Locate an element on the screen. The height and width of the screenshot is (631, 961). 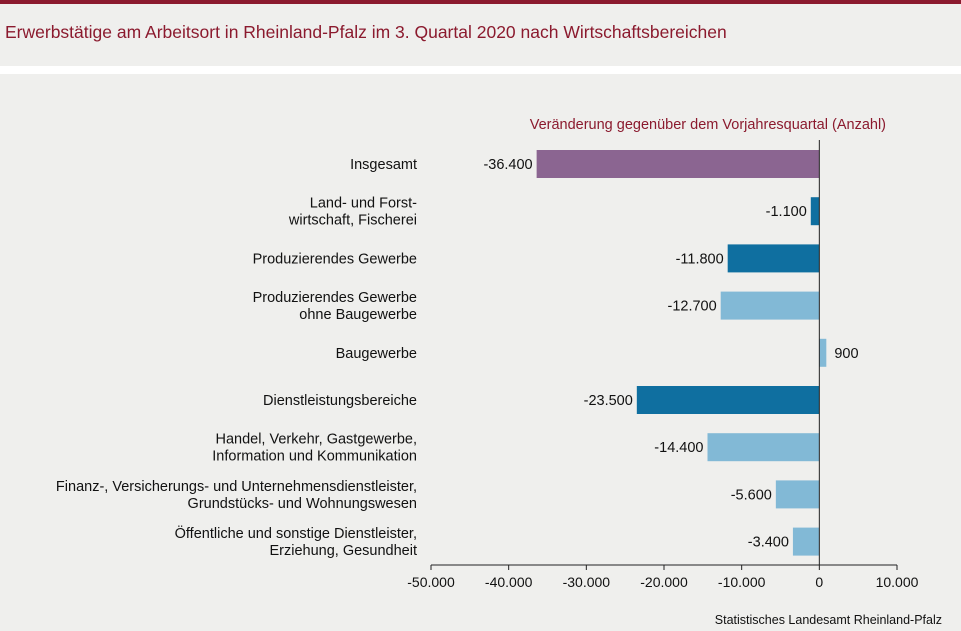
category-label: Erziehung, Gesundheit is located at coordinates (343, 551).